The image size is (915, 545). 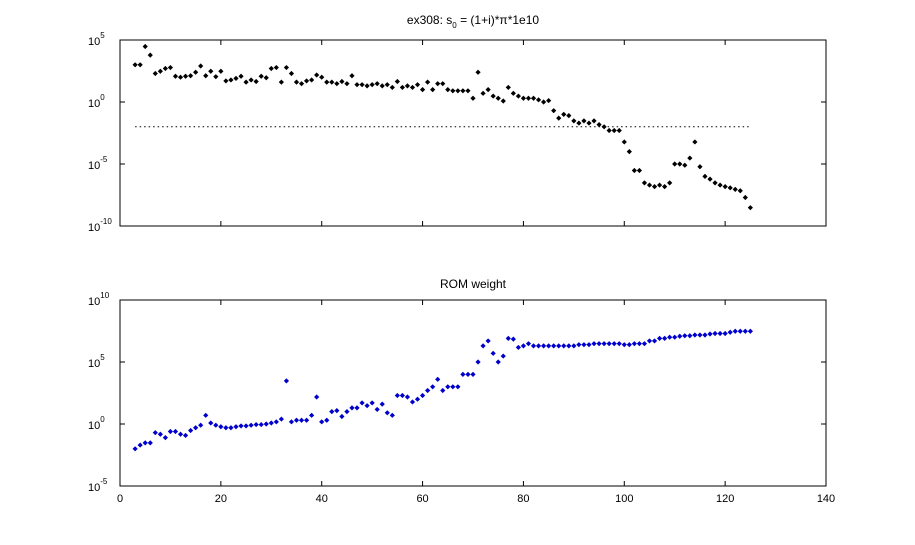 I want to click on top-chart-title: ex308: s0 = (1+i)*π*1e10, so click(x=473, y=21).